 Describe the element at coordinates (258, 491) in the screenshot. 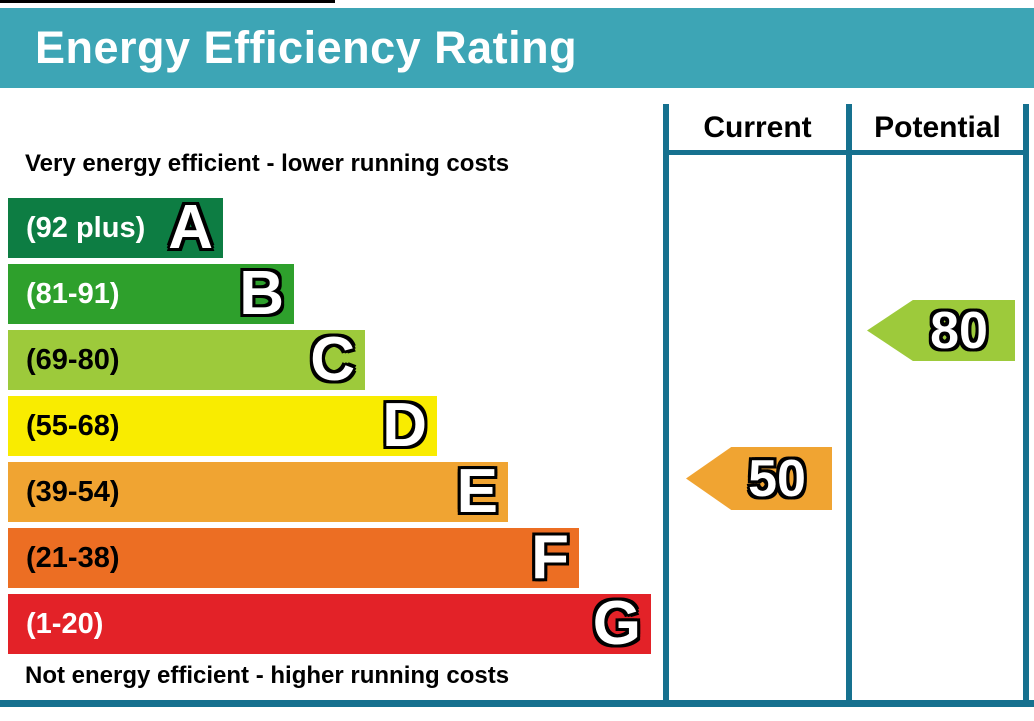

I see `band-row-e: (39-54) E` at that location.